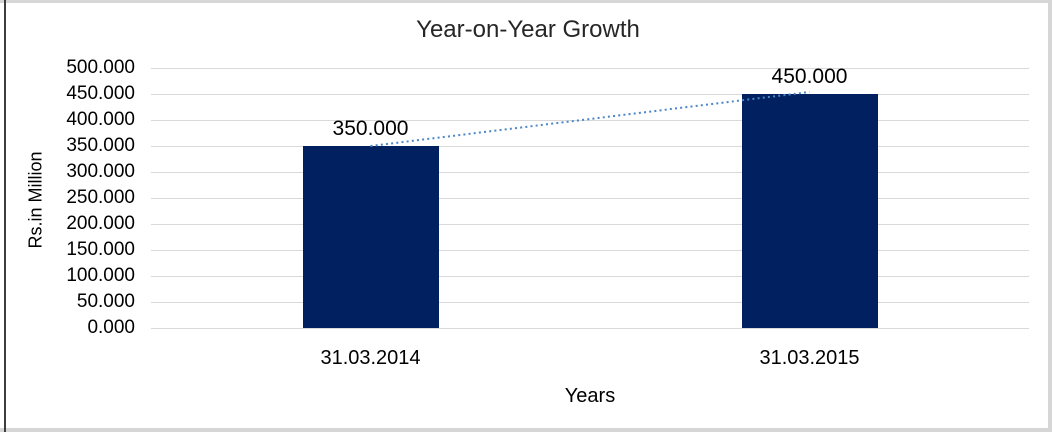 The width and height of the screenshot is (1052, 432). Describe the element at coordinates (100, 197) in the screenshot. I see `y-tick-label: 250.000` at that location.